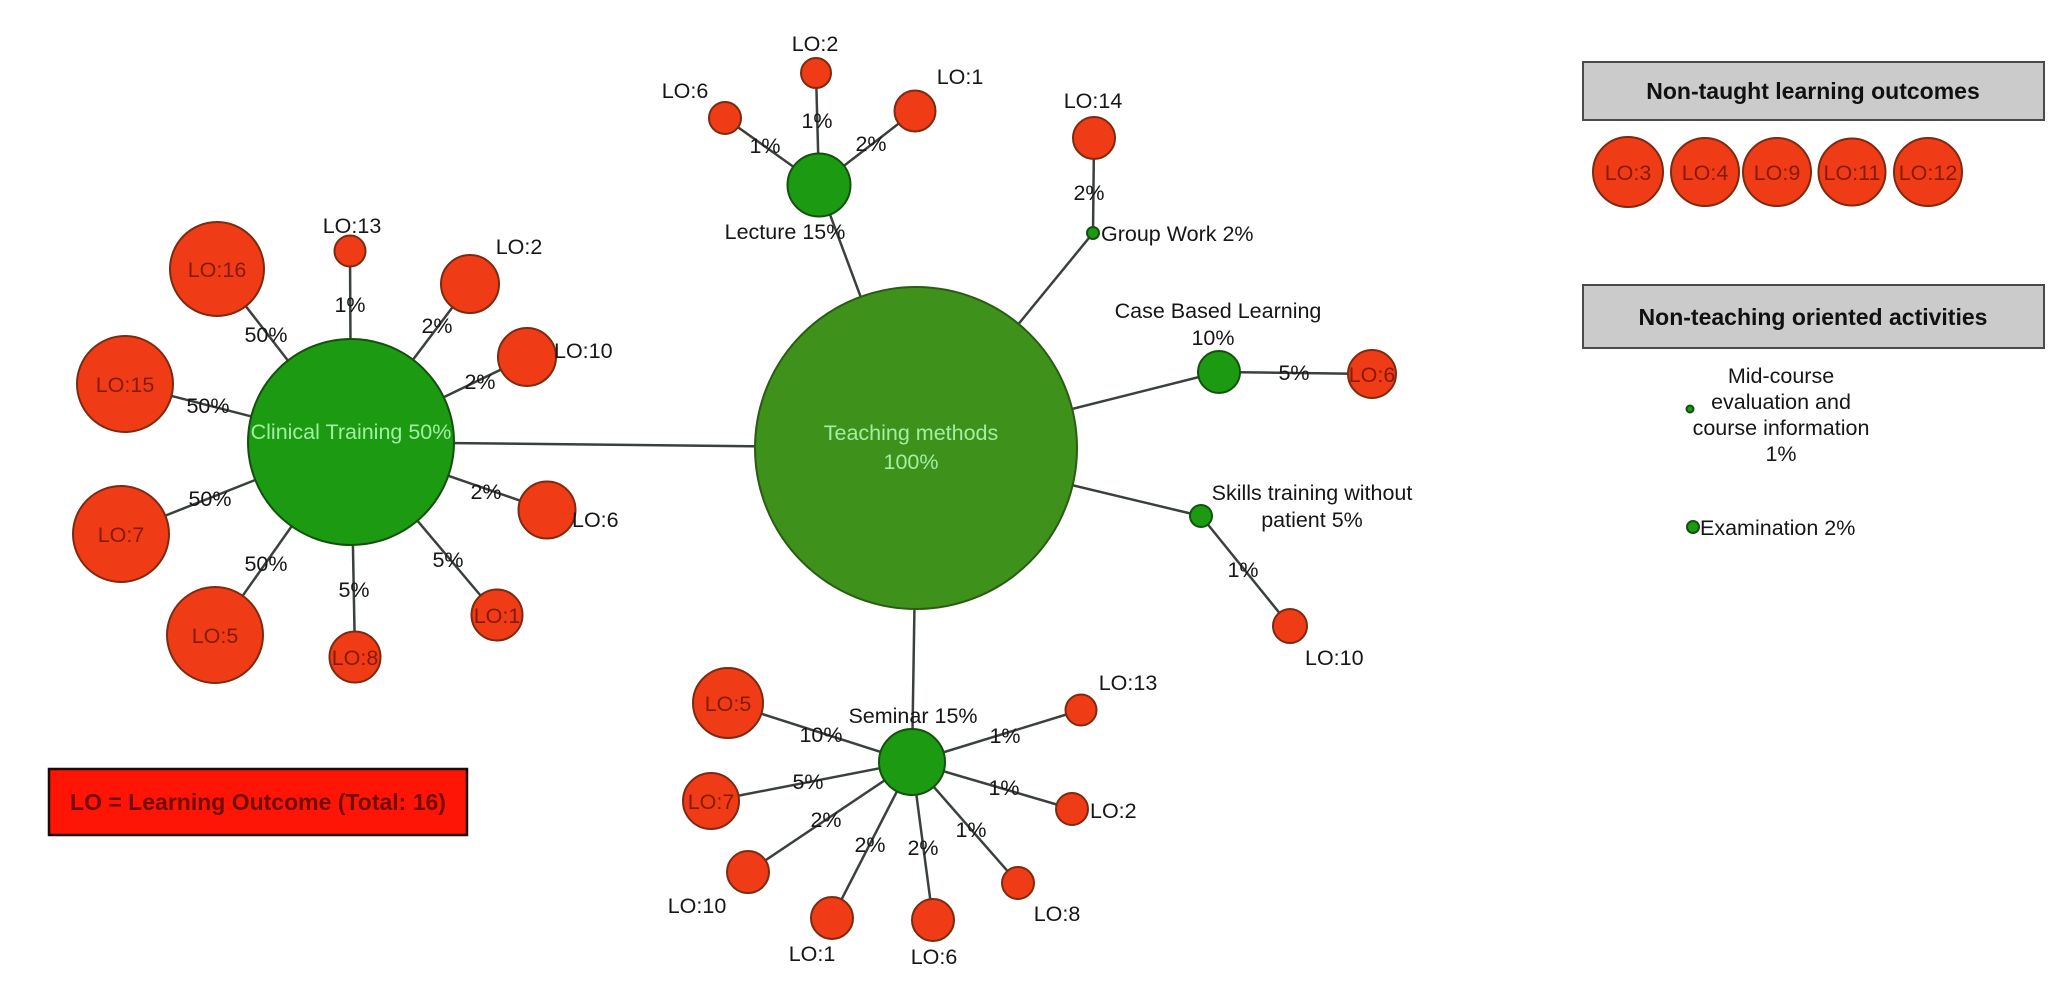  Describe the element at coordinates (911, 433) in the screenshot. I see `svg-text: Teaching methods` at that location.